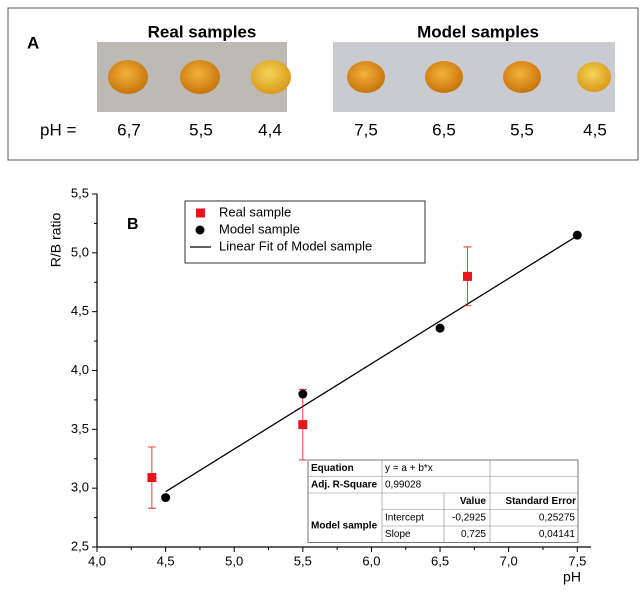  I want to click on y-tick-label: 3,5, so click(80, 428).